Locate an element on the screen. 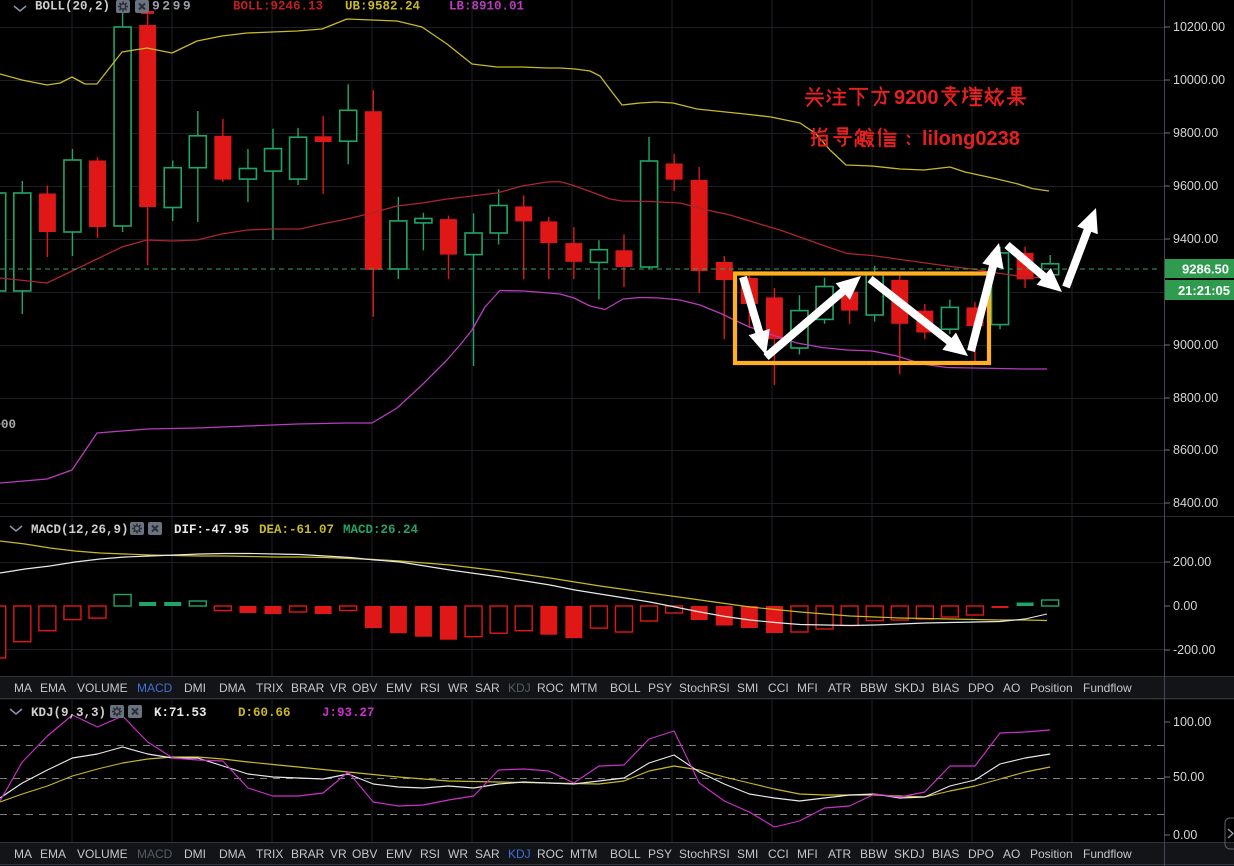 The height and width of the screenshot is (866, 1234). svg-text: LB:8910.01 is located at coordinates (486, 7).